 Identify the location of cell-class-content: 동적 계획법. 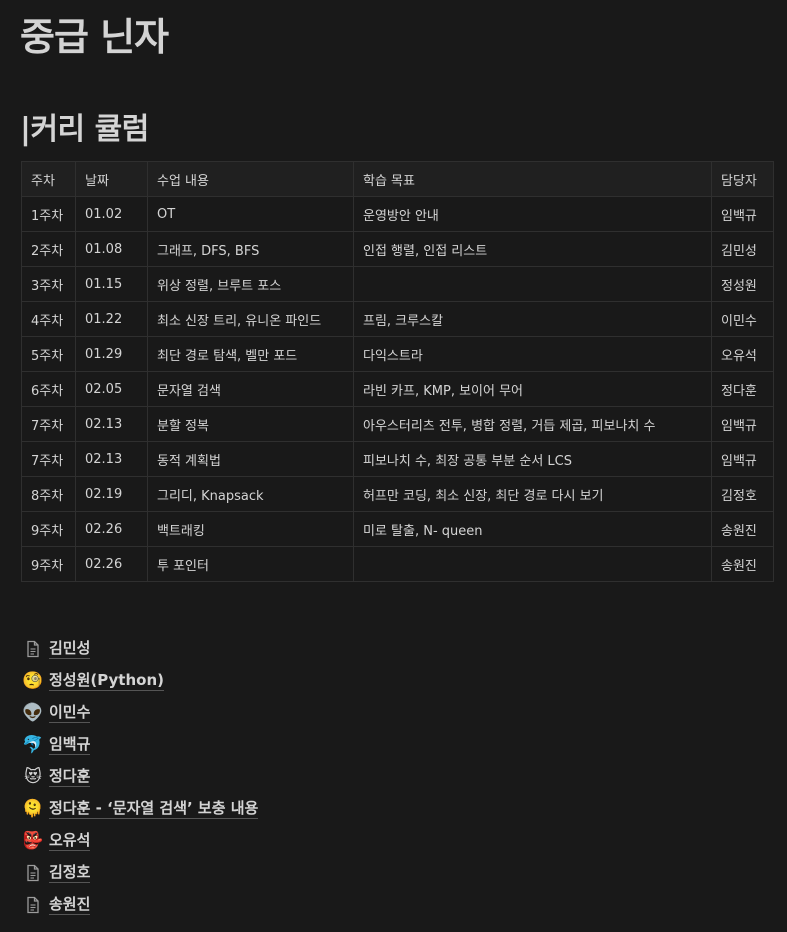
(250, 459).